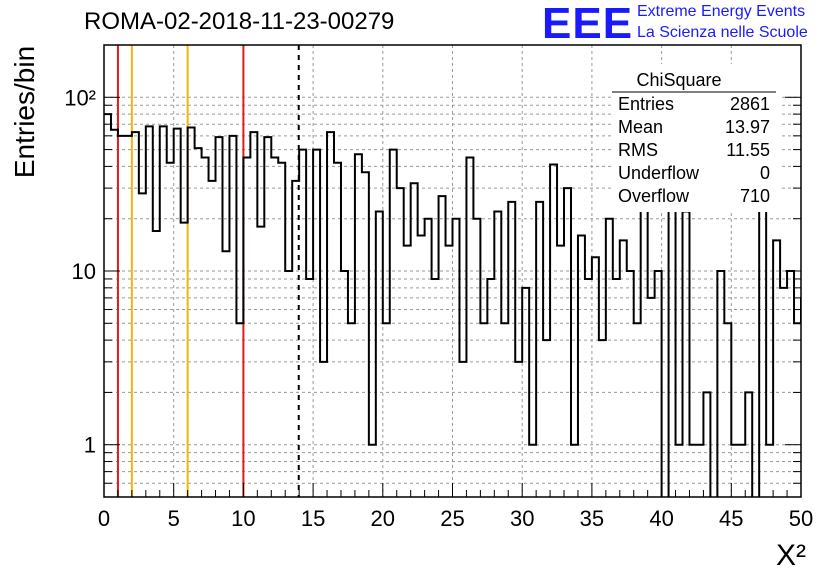 The width and height of the screenshot is (836, 572). What do you see at coordinates (750, 104) in the screenshot?
I see `stats-value-entries: 2861` at bounding box center [750, 104].